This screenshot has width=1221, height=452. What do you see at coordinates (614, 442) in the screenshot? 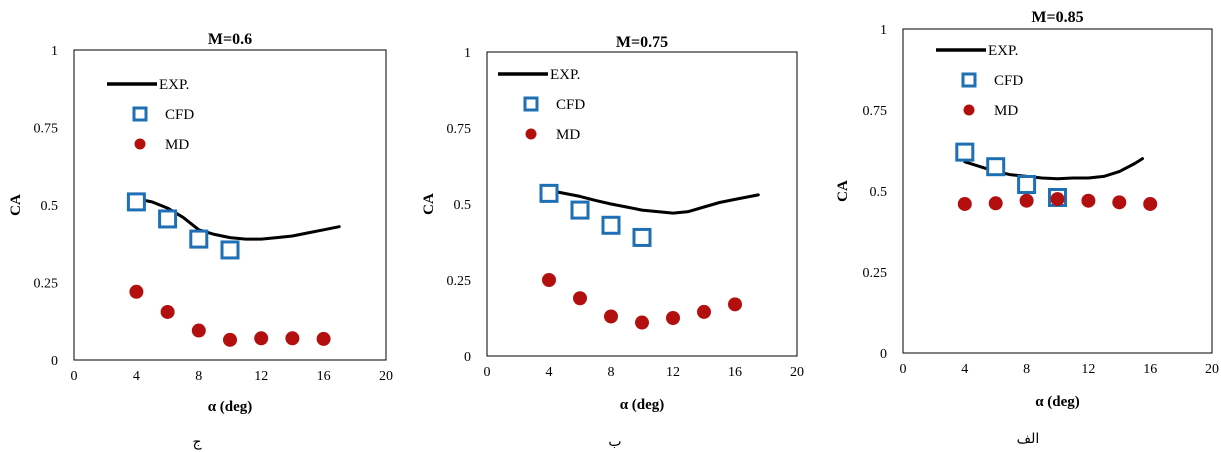
I see `panel-caption: ب` at bounding box center [614, 442].